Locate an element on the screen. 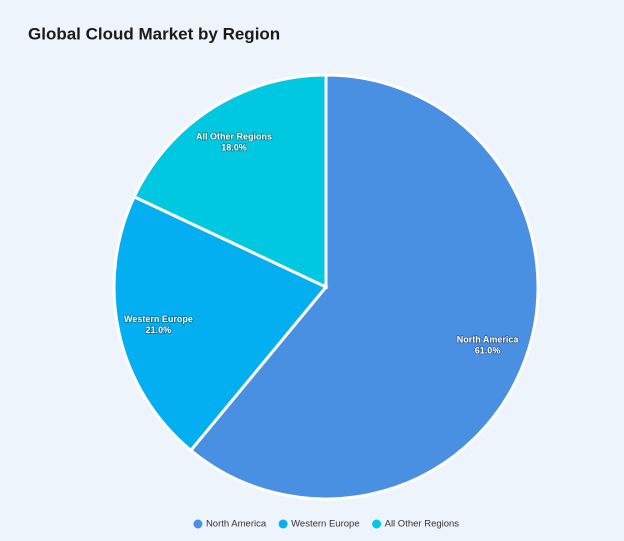  pie-slice is located at coordinates (230, 181).